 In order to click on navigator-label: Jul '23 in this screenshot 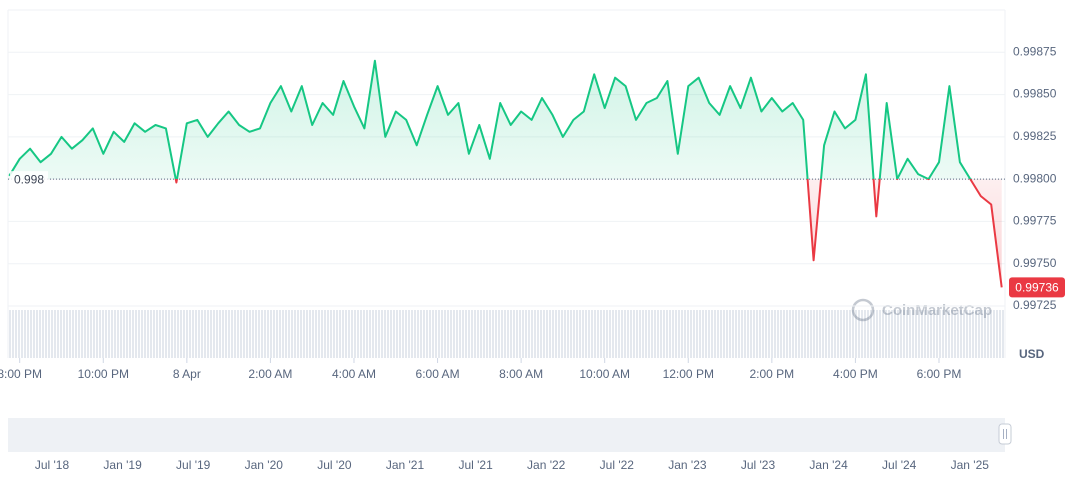, I will do `click(758, 465)`.